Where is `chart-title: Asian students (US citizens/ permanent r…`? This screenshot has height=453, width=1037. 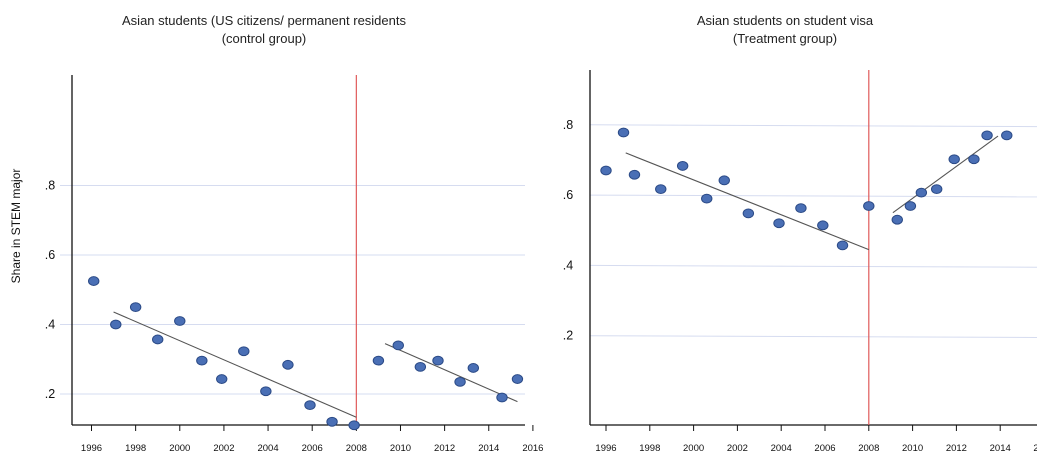
chart-title: Asian students (US citizens/ permanent r… is located at coordinates (264, 20).